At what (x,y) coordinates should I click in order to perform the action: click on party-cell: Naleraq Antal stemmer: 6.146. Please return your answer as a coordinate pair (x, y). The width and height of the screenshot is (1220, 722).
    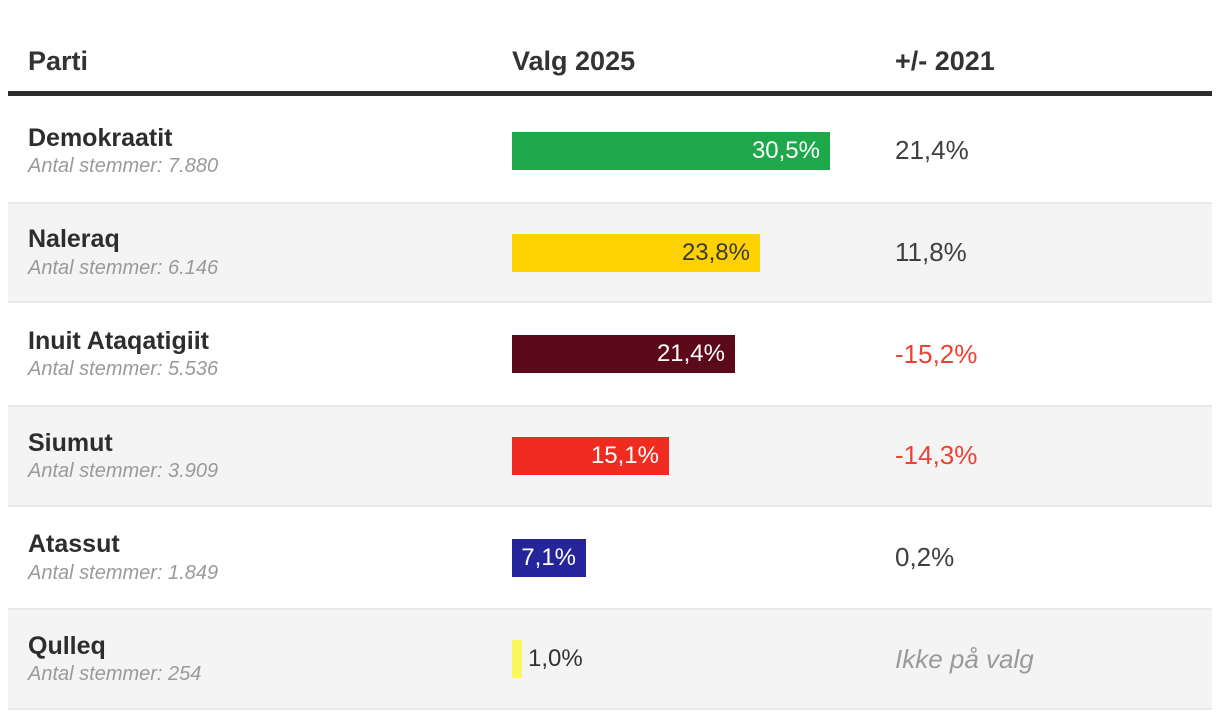
    Looking at the image, I should click on (260, 252).